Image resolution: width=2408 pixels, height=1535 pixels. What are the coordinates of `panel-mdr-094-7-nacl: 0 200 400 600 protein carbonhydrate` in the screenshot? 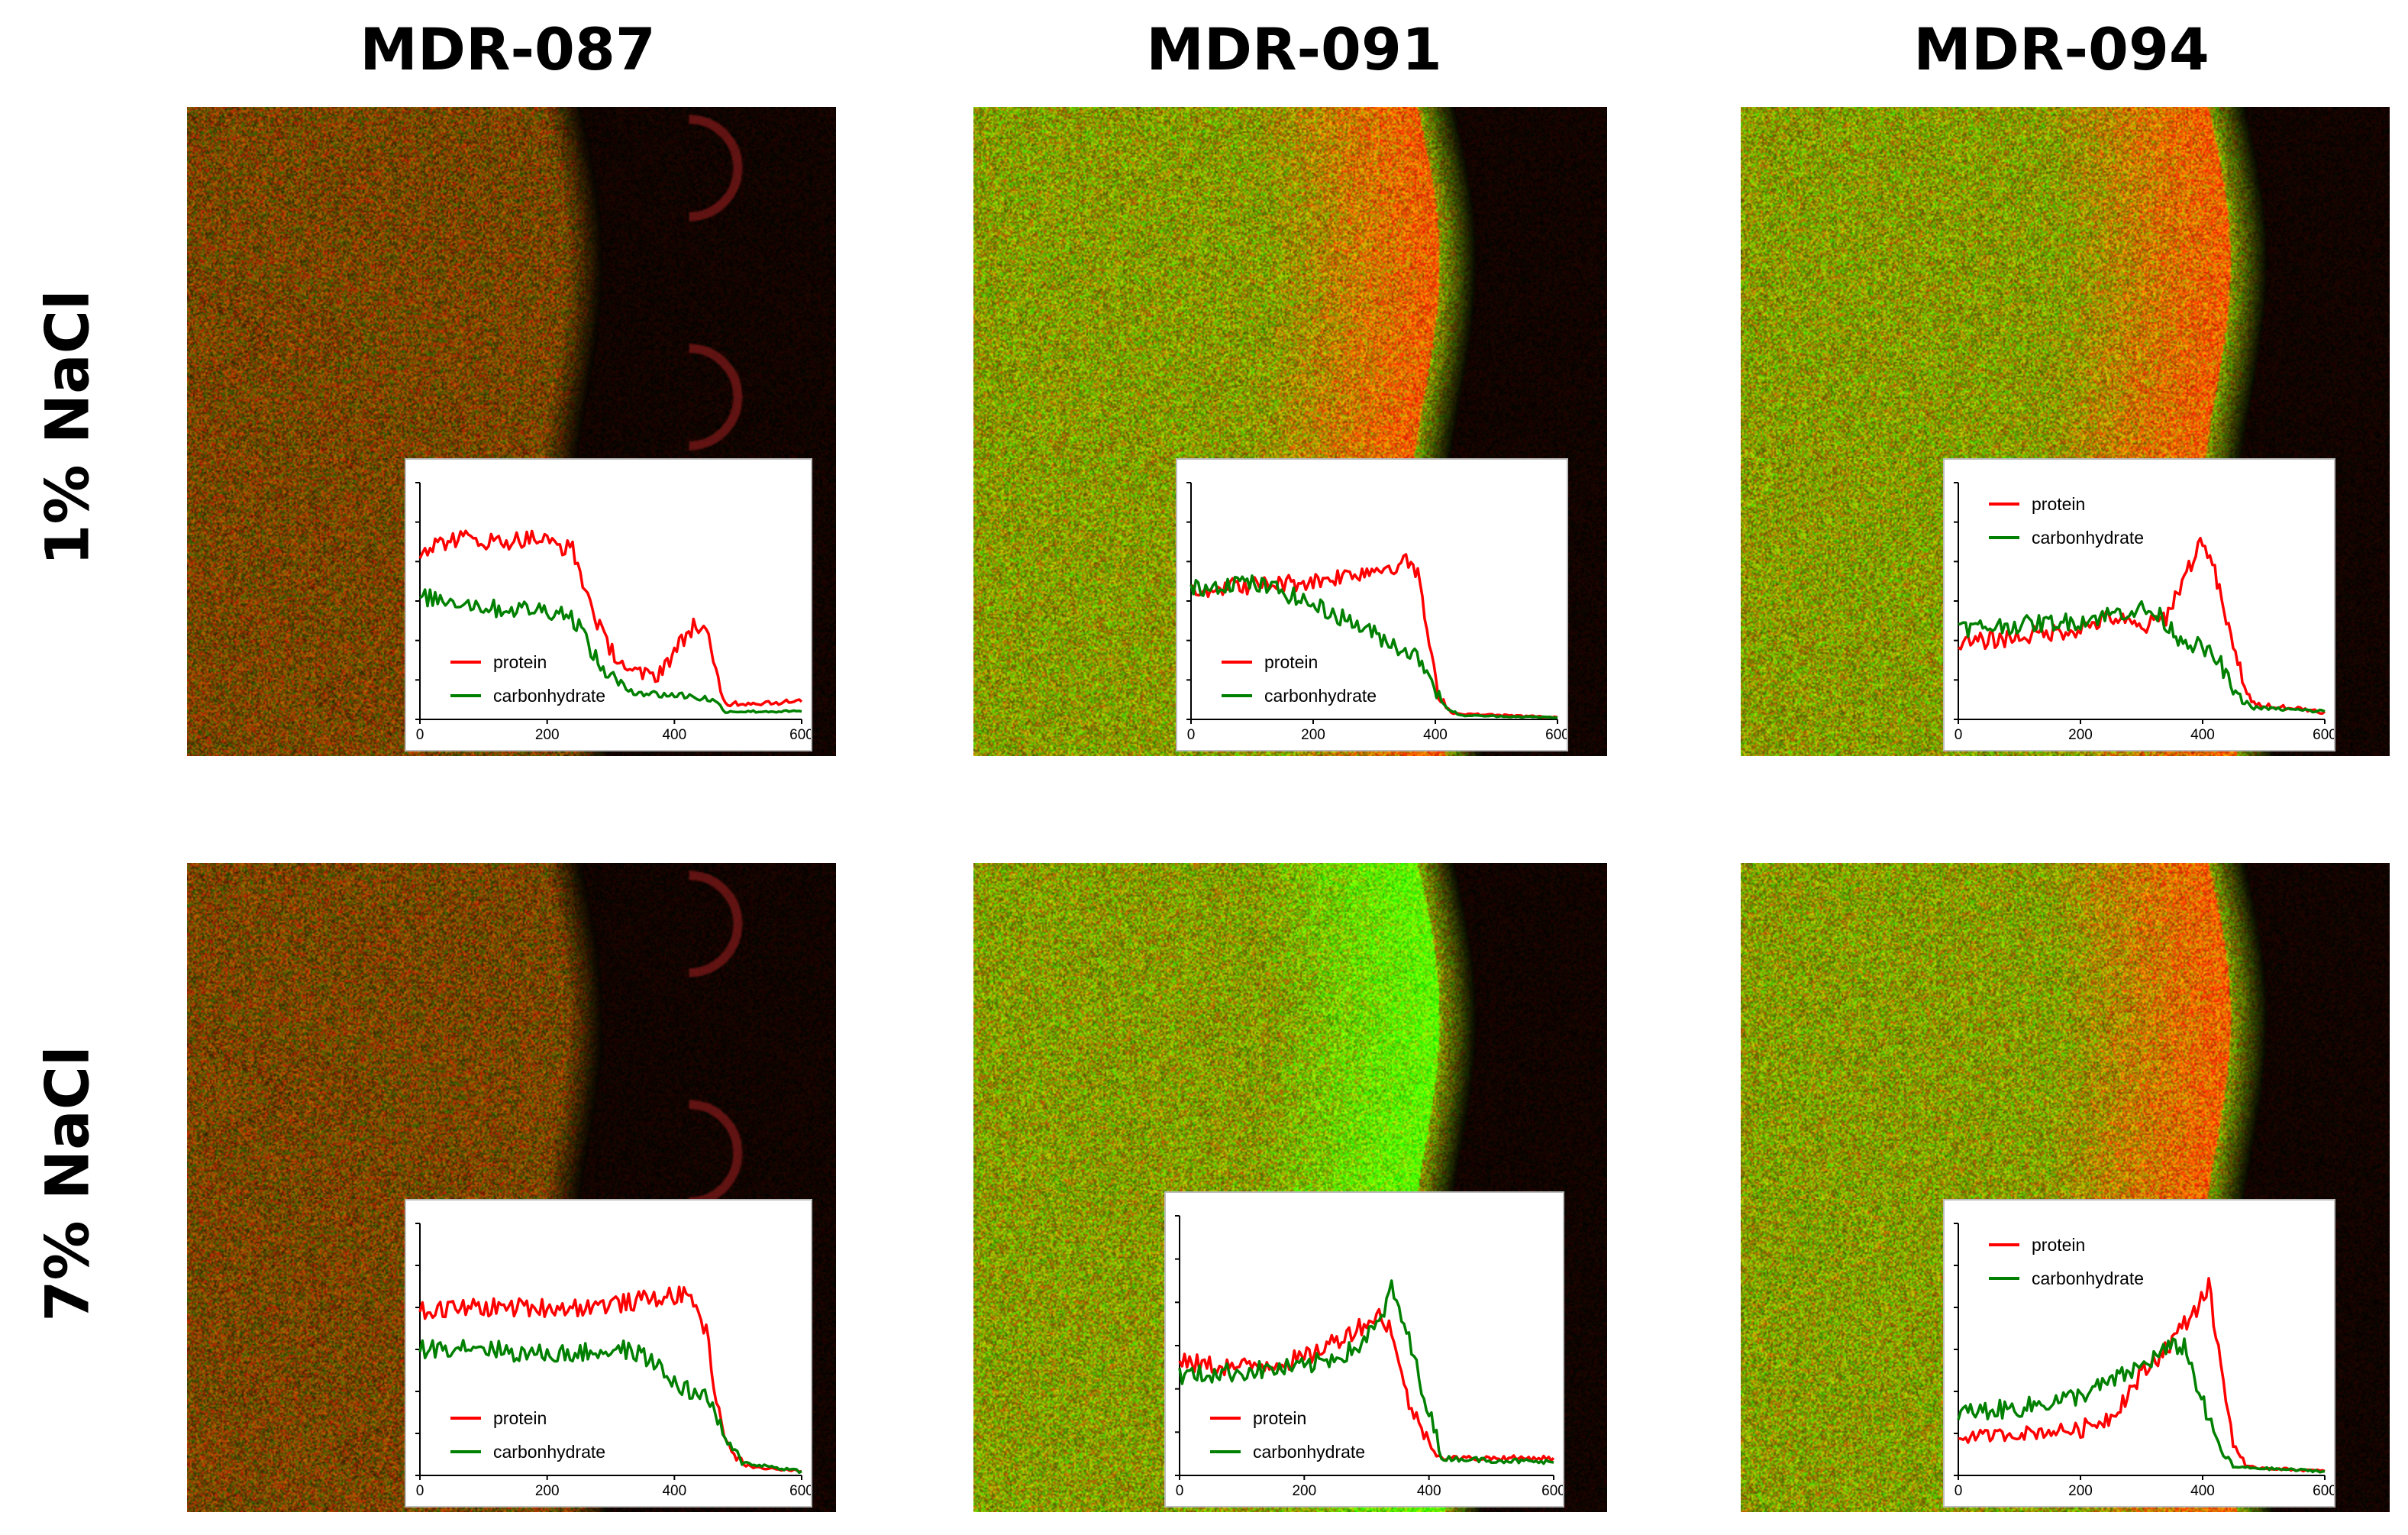 It's located at (2065, 1187).